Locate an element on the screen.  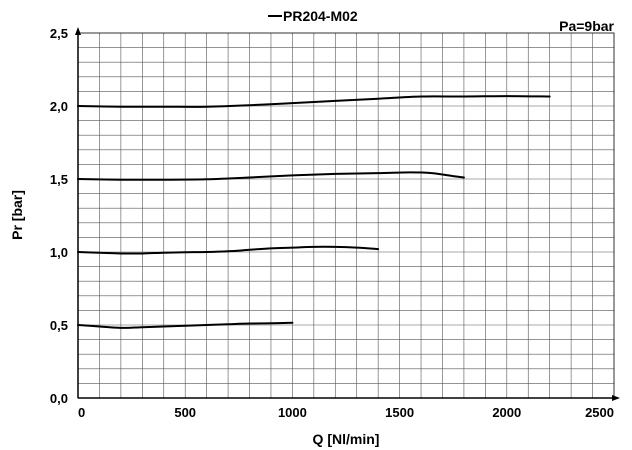
x-tick-label: 2500 is located at coordinates (599, 412).